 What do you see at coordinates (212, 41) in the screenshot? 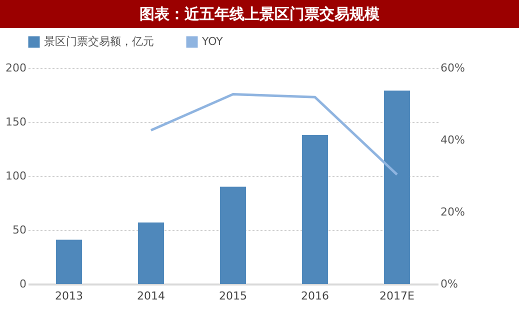
I see `legend-label: YOY` at bounding box center [212, 41].